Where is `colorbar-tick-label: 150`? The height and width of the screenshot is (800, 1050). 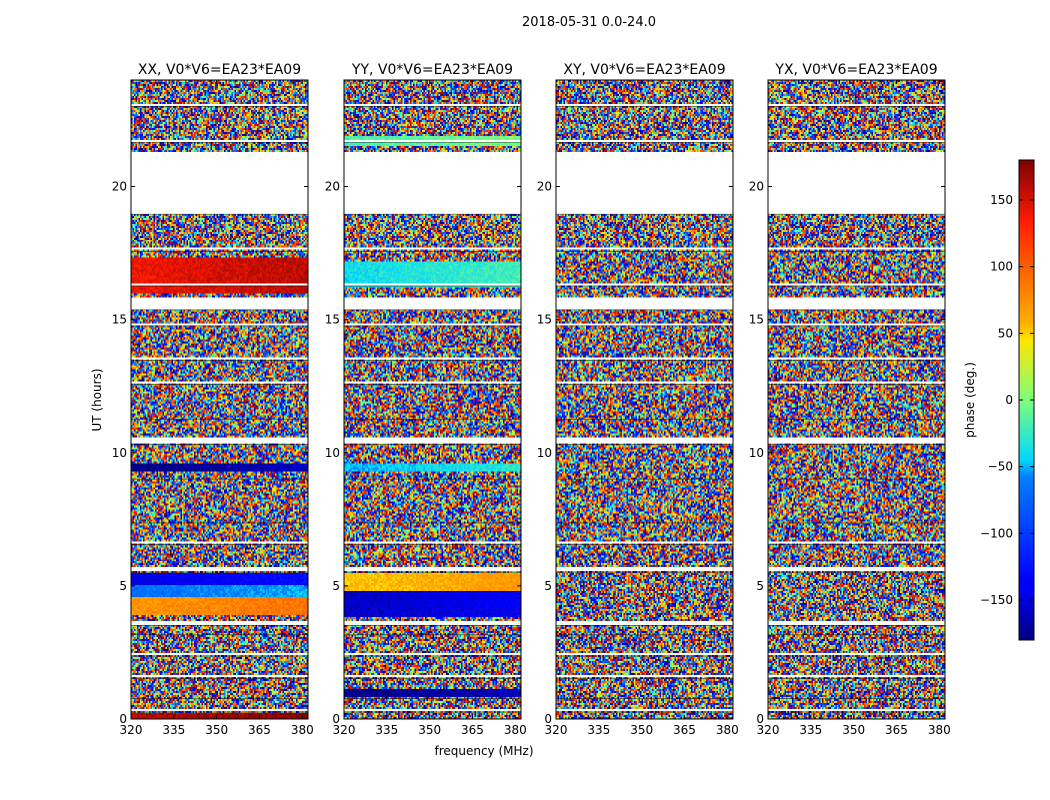
colorbar-tick-label: 150 is located at coordinates (1001, 200).